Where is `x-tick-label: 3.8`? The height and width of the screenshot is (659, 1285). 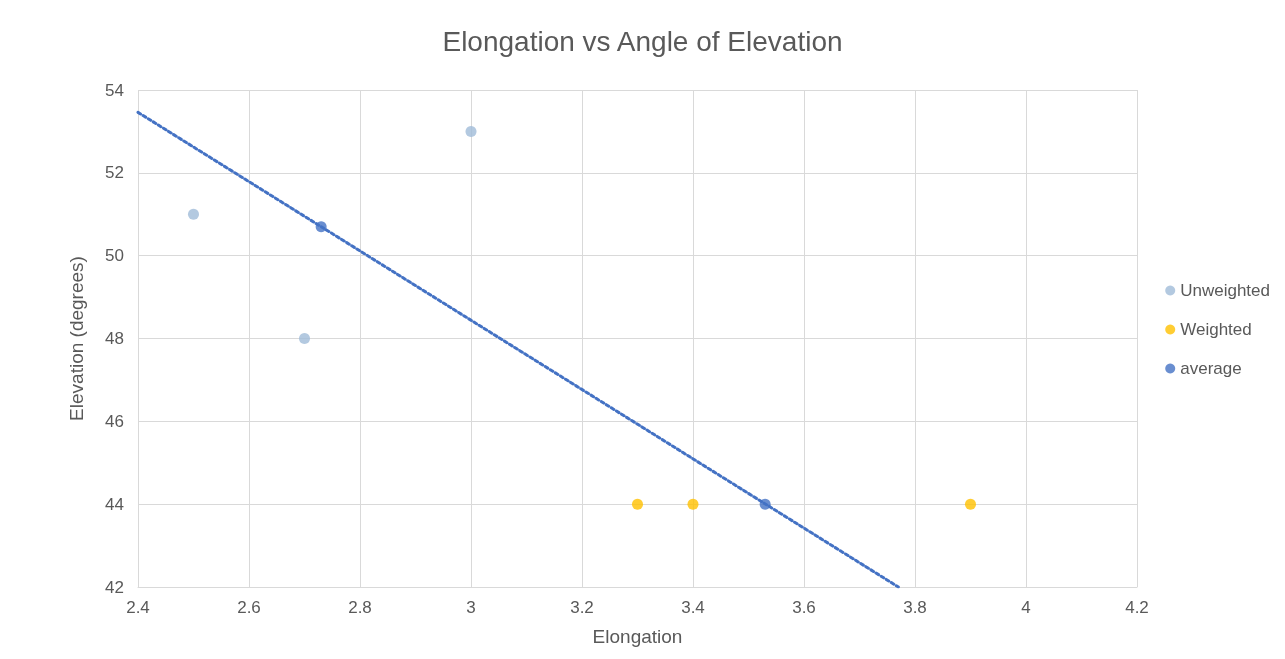 x-tick-label: 3.8 is located at coordinates (915, 607).